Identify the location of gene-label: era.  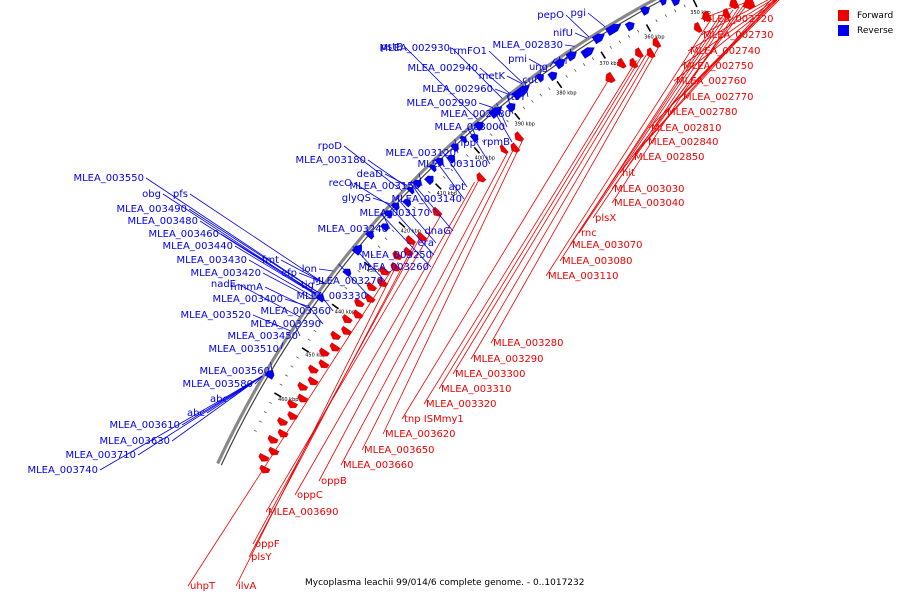
(426, 243).